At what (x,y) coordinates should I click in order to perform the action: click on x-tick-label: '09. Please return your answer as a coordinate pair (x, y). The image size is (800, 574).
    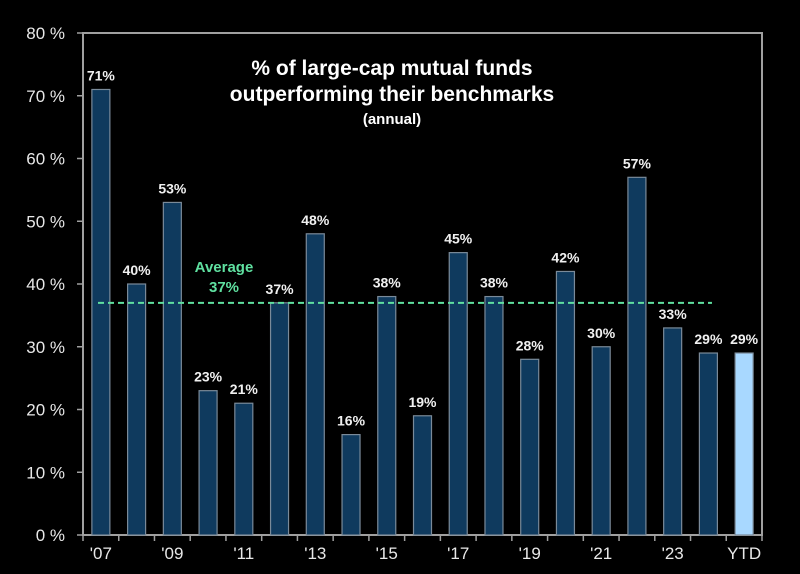
    Looking at the image, I should click on (172, 553).